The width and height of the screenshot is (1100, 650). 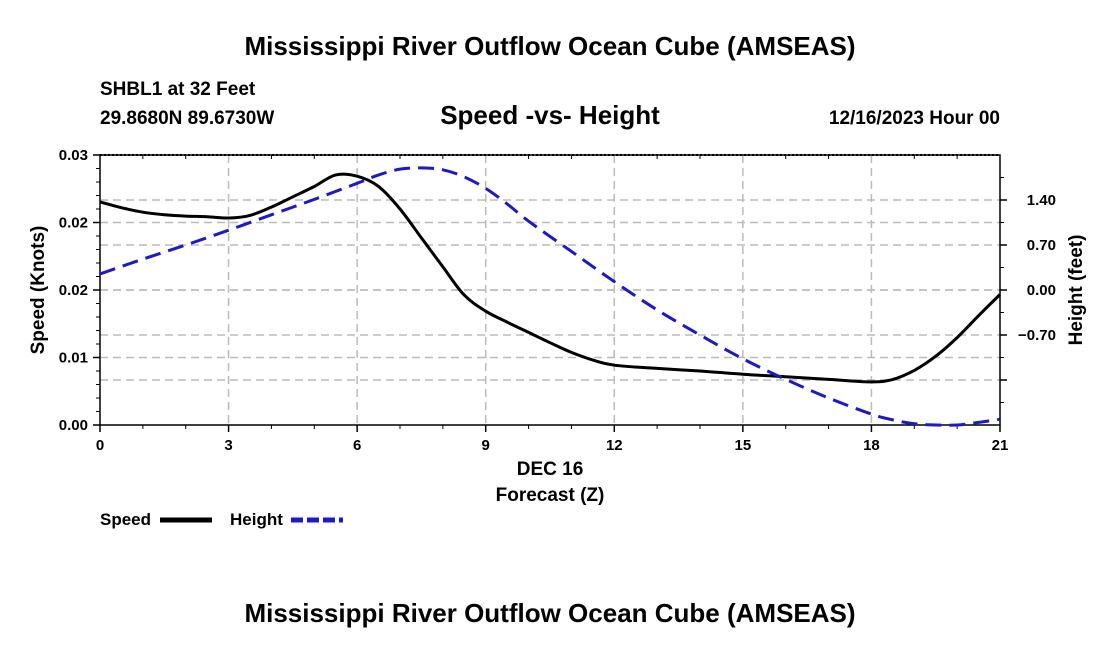 What do you see at coordinates (73, 358) in the screenshot?
I see `y-left-tick-label: 0.01` at bounding box center [73, 358].